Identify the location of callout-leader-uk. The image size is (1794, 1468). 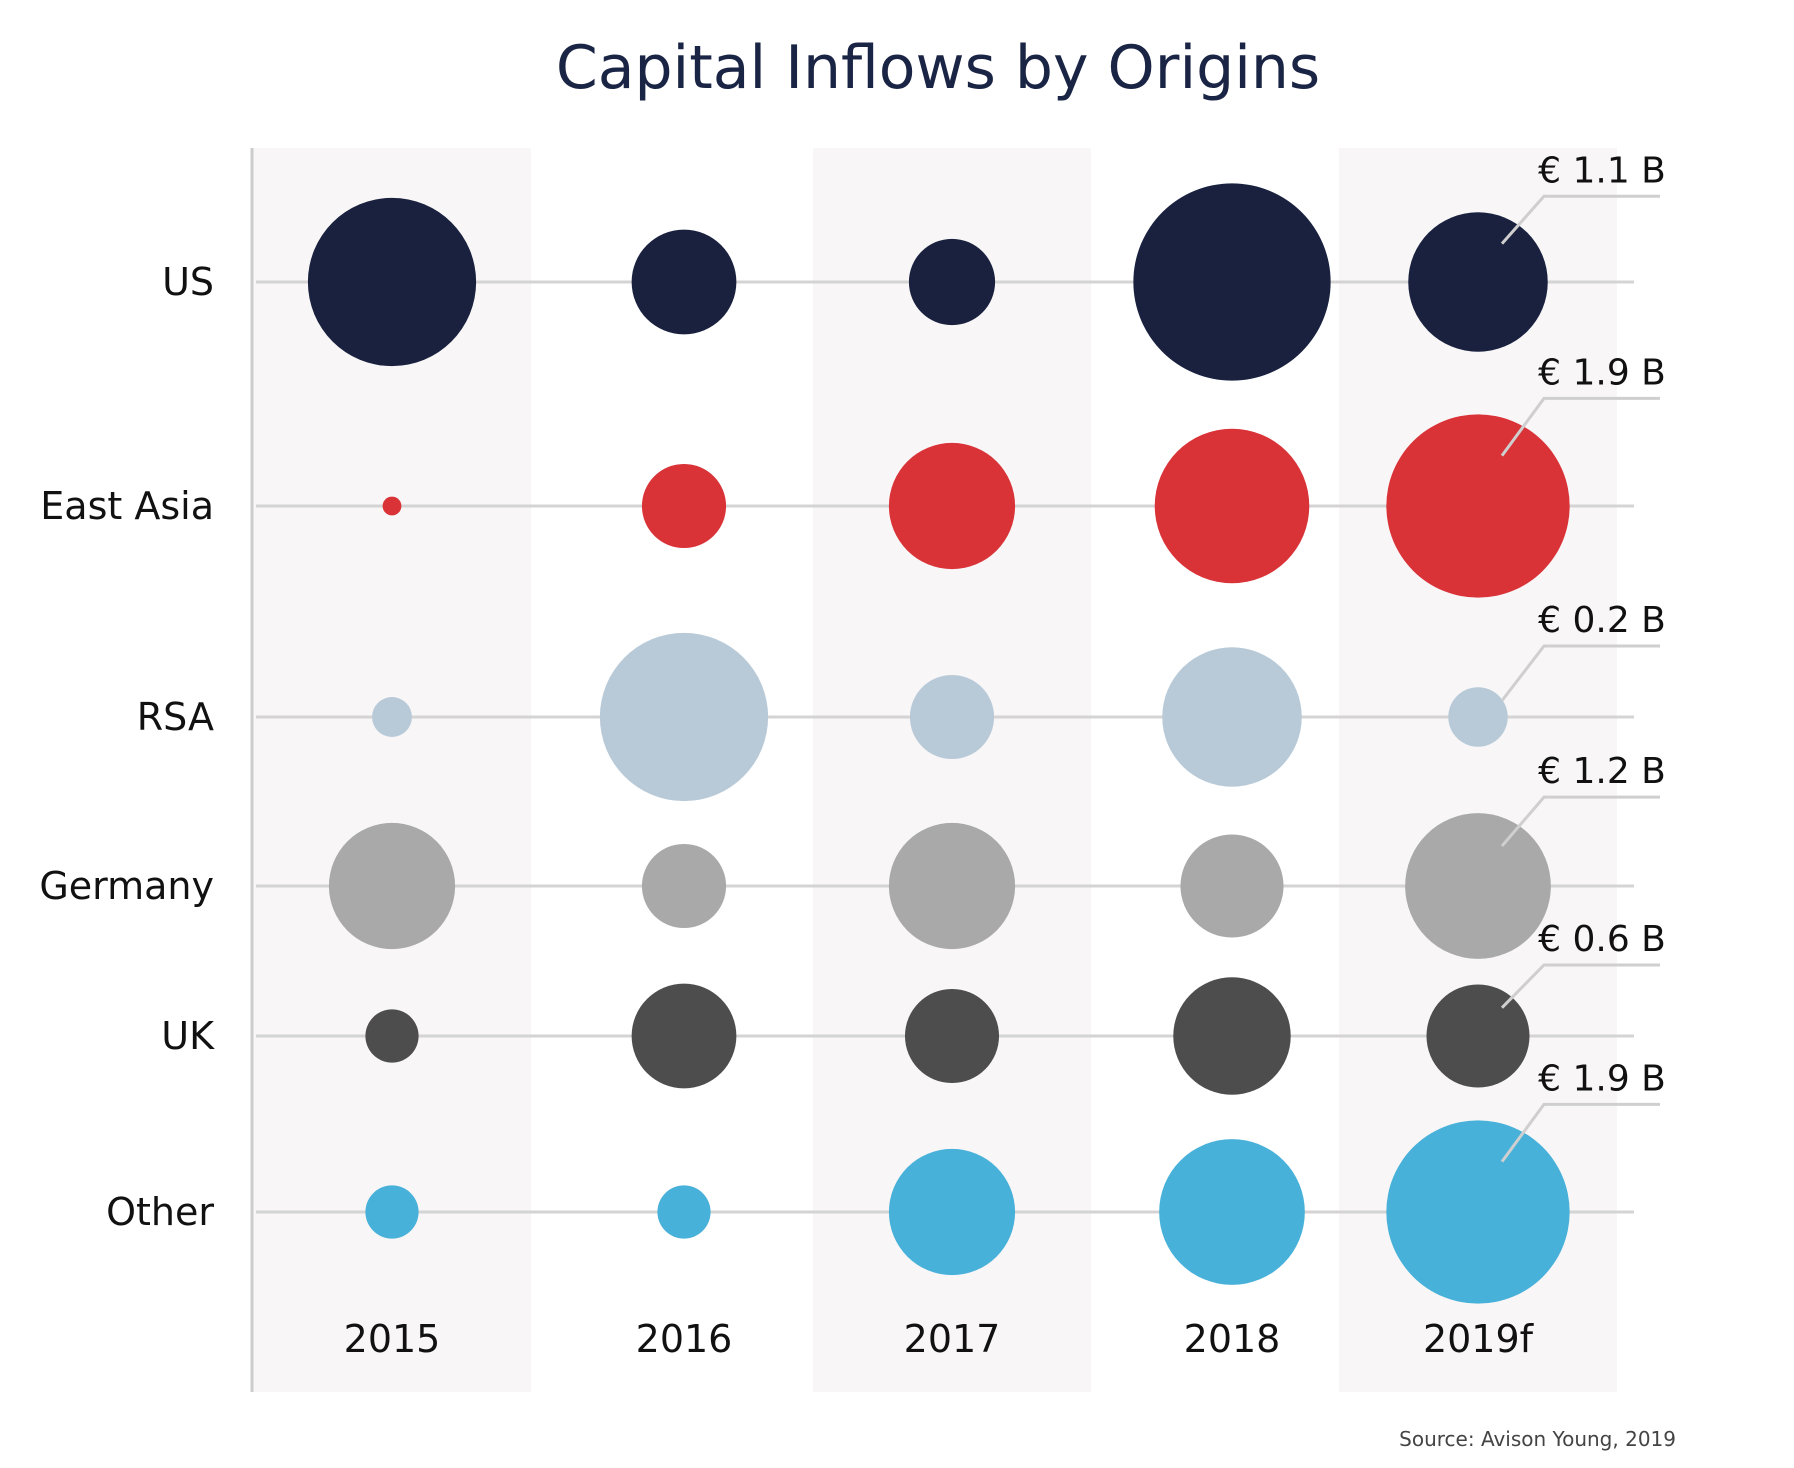
(1580, 986).